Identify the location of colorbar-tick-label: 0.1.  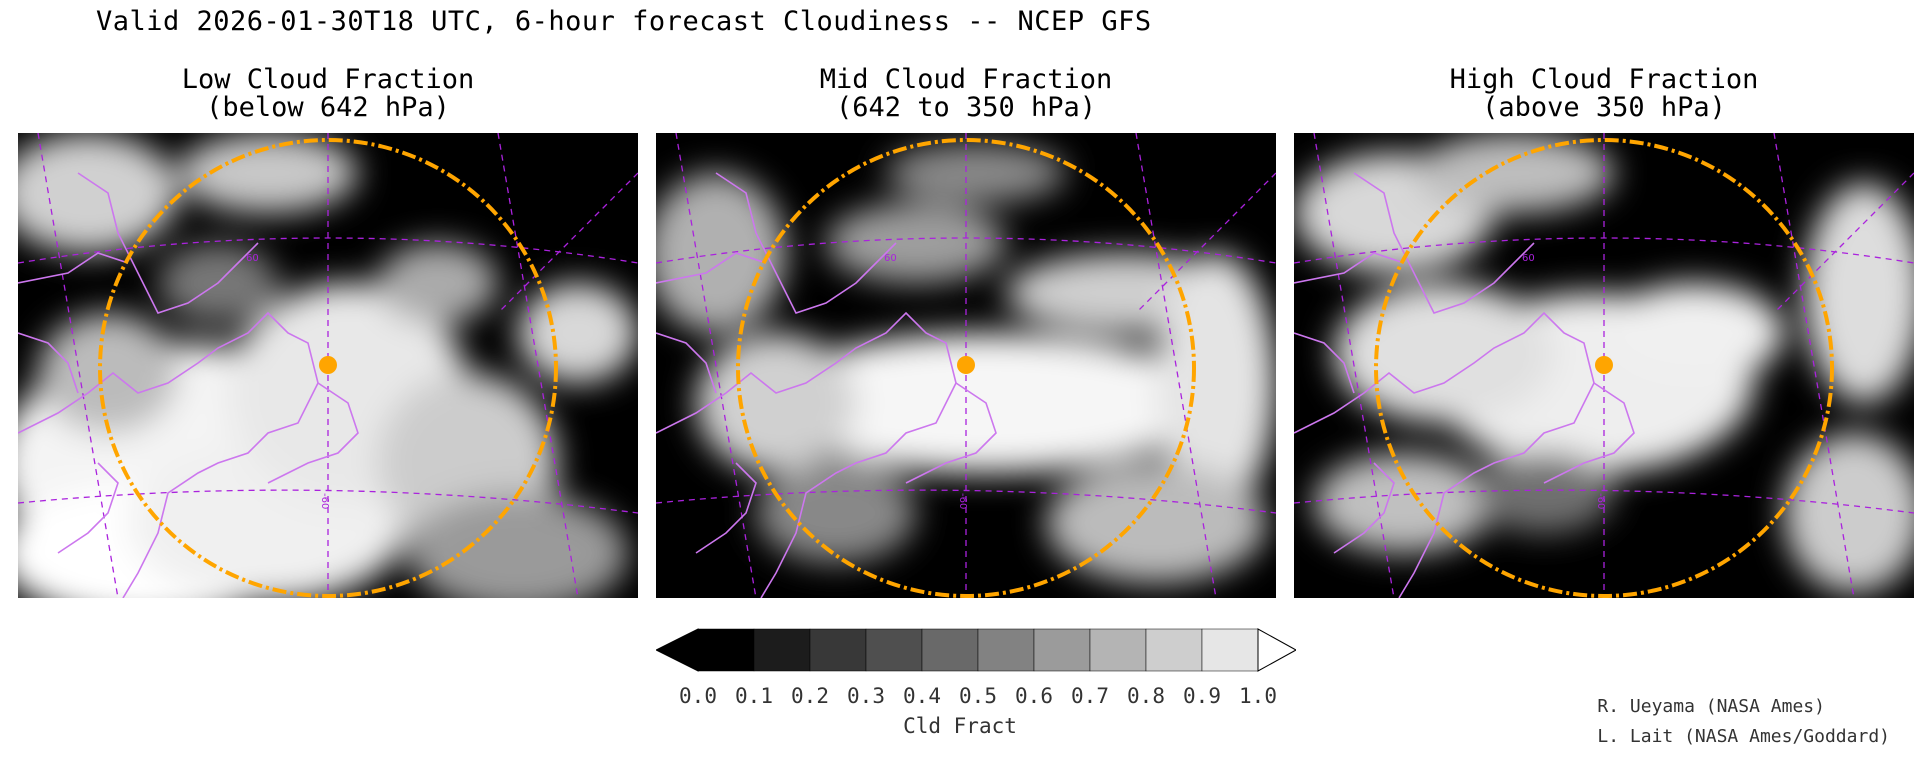
(754, 696).